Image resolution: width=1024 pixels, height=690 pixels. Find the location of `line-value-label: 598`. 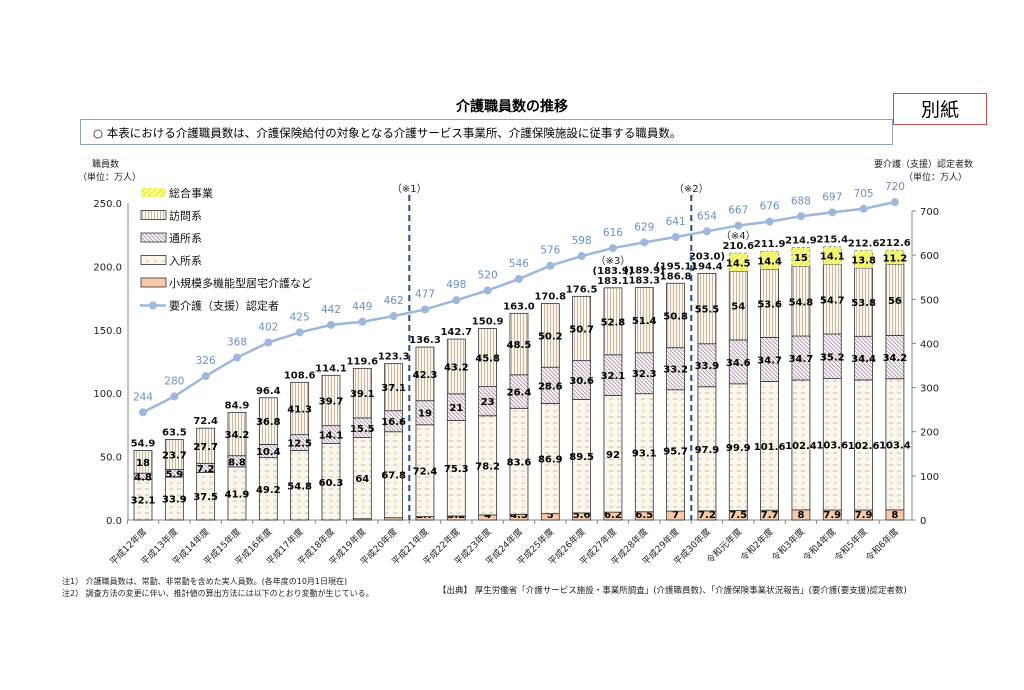

line-value-label: 598 is located at coordinates (582, 241).